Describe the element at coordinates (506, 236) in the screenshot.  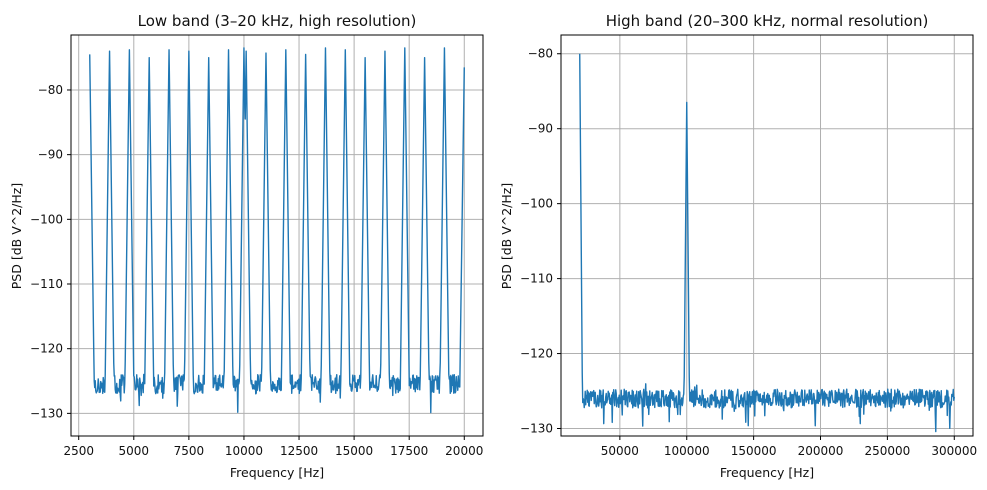
I see `high-band-y-axis-label: PSD [dB V^2/Hz]` at that location.